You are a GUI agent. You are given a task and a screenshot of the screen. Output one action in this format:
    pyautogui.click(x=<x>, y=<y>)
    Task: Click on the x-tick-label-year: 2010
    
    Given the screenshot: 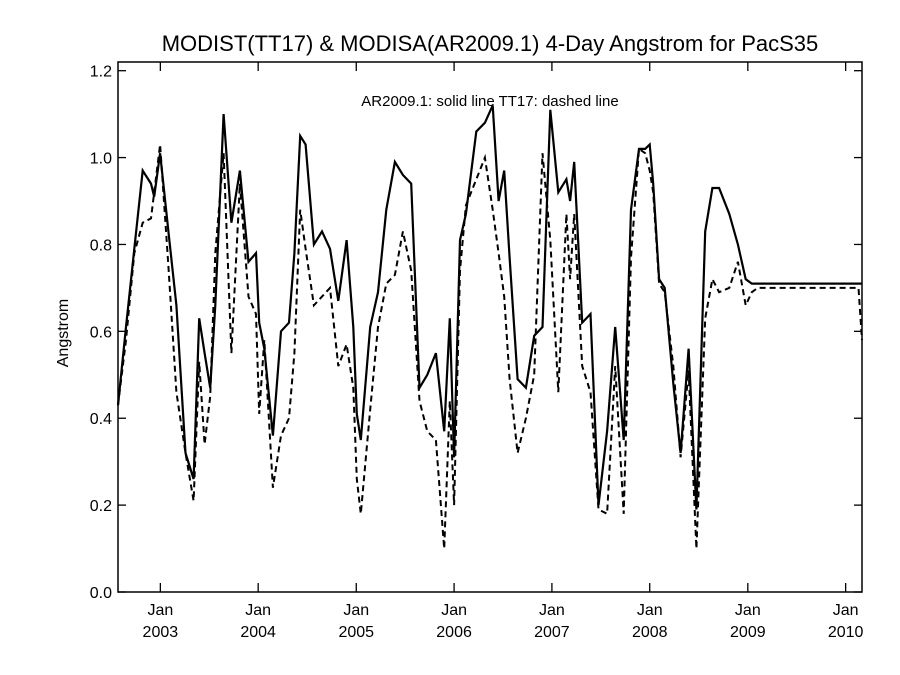 What is the action you would take?
    pyautogui.click(x=846, y=632)
    